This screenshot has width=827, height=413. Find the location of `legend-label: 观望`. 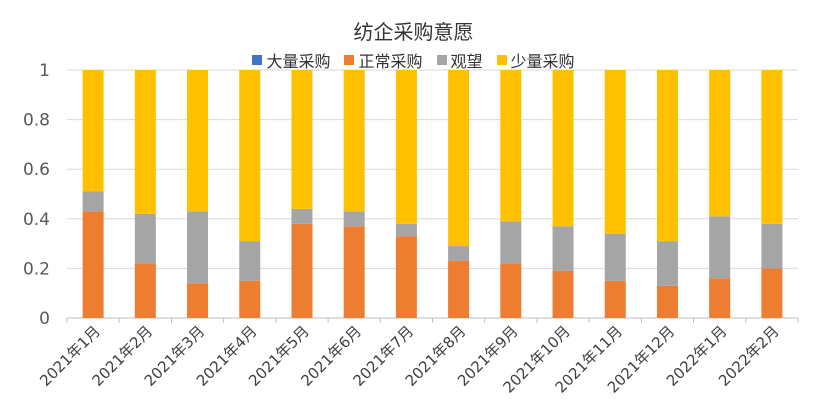

legend-label: 观望 is located at coordinates (466, 61).